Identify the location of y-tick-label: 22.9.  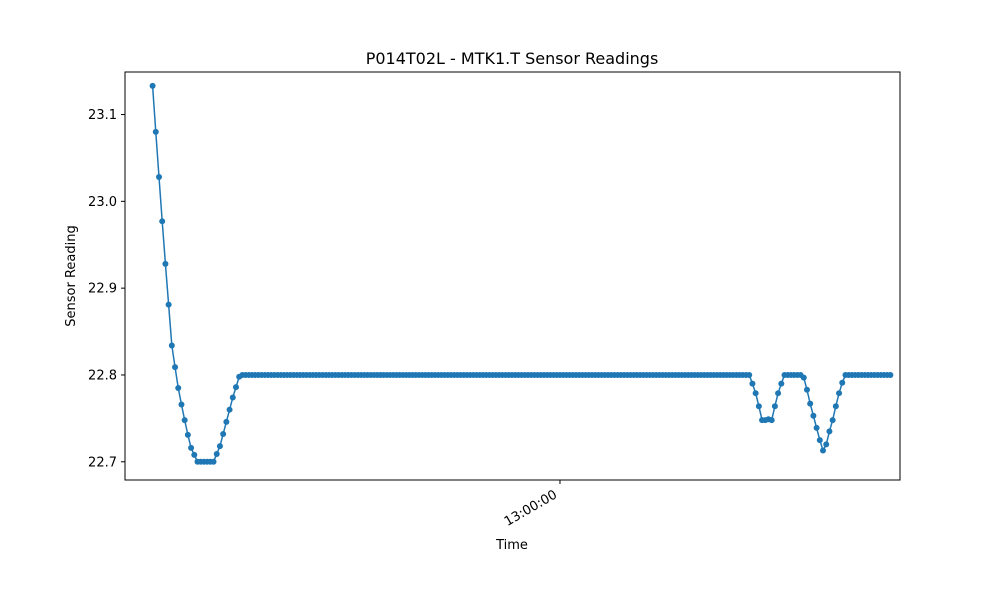
(102, 289).